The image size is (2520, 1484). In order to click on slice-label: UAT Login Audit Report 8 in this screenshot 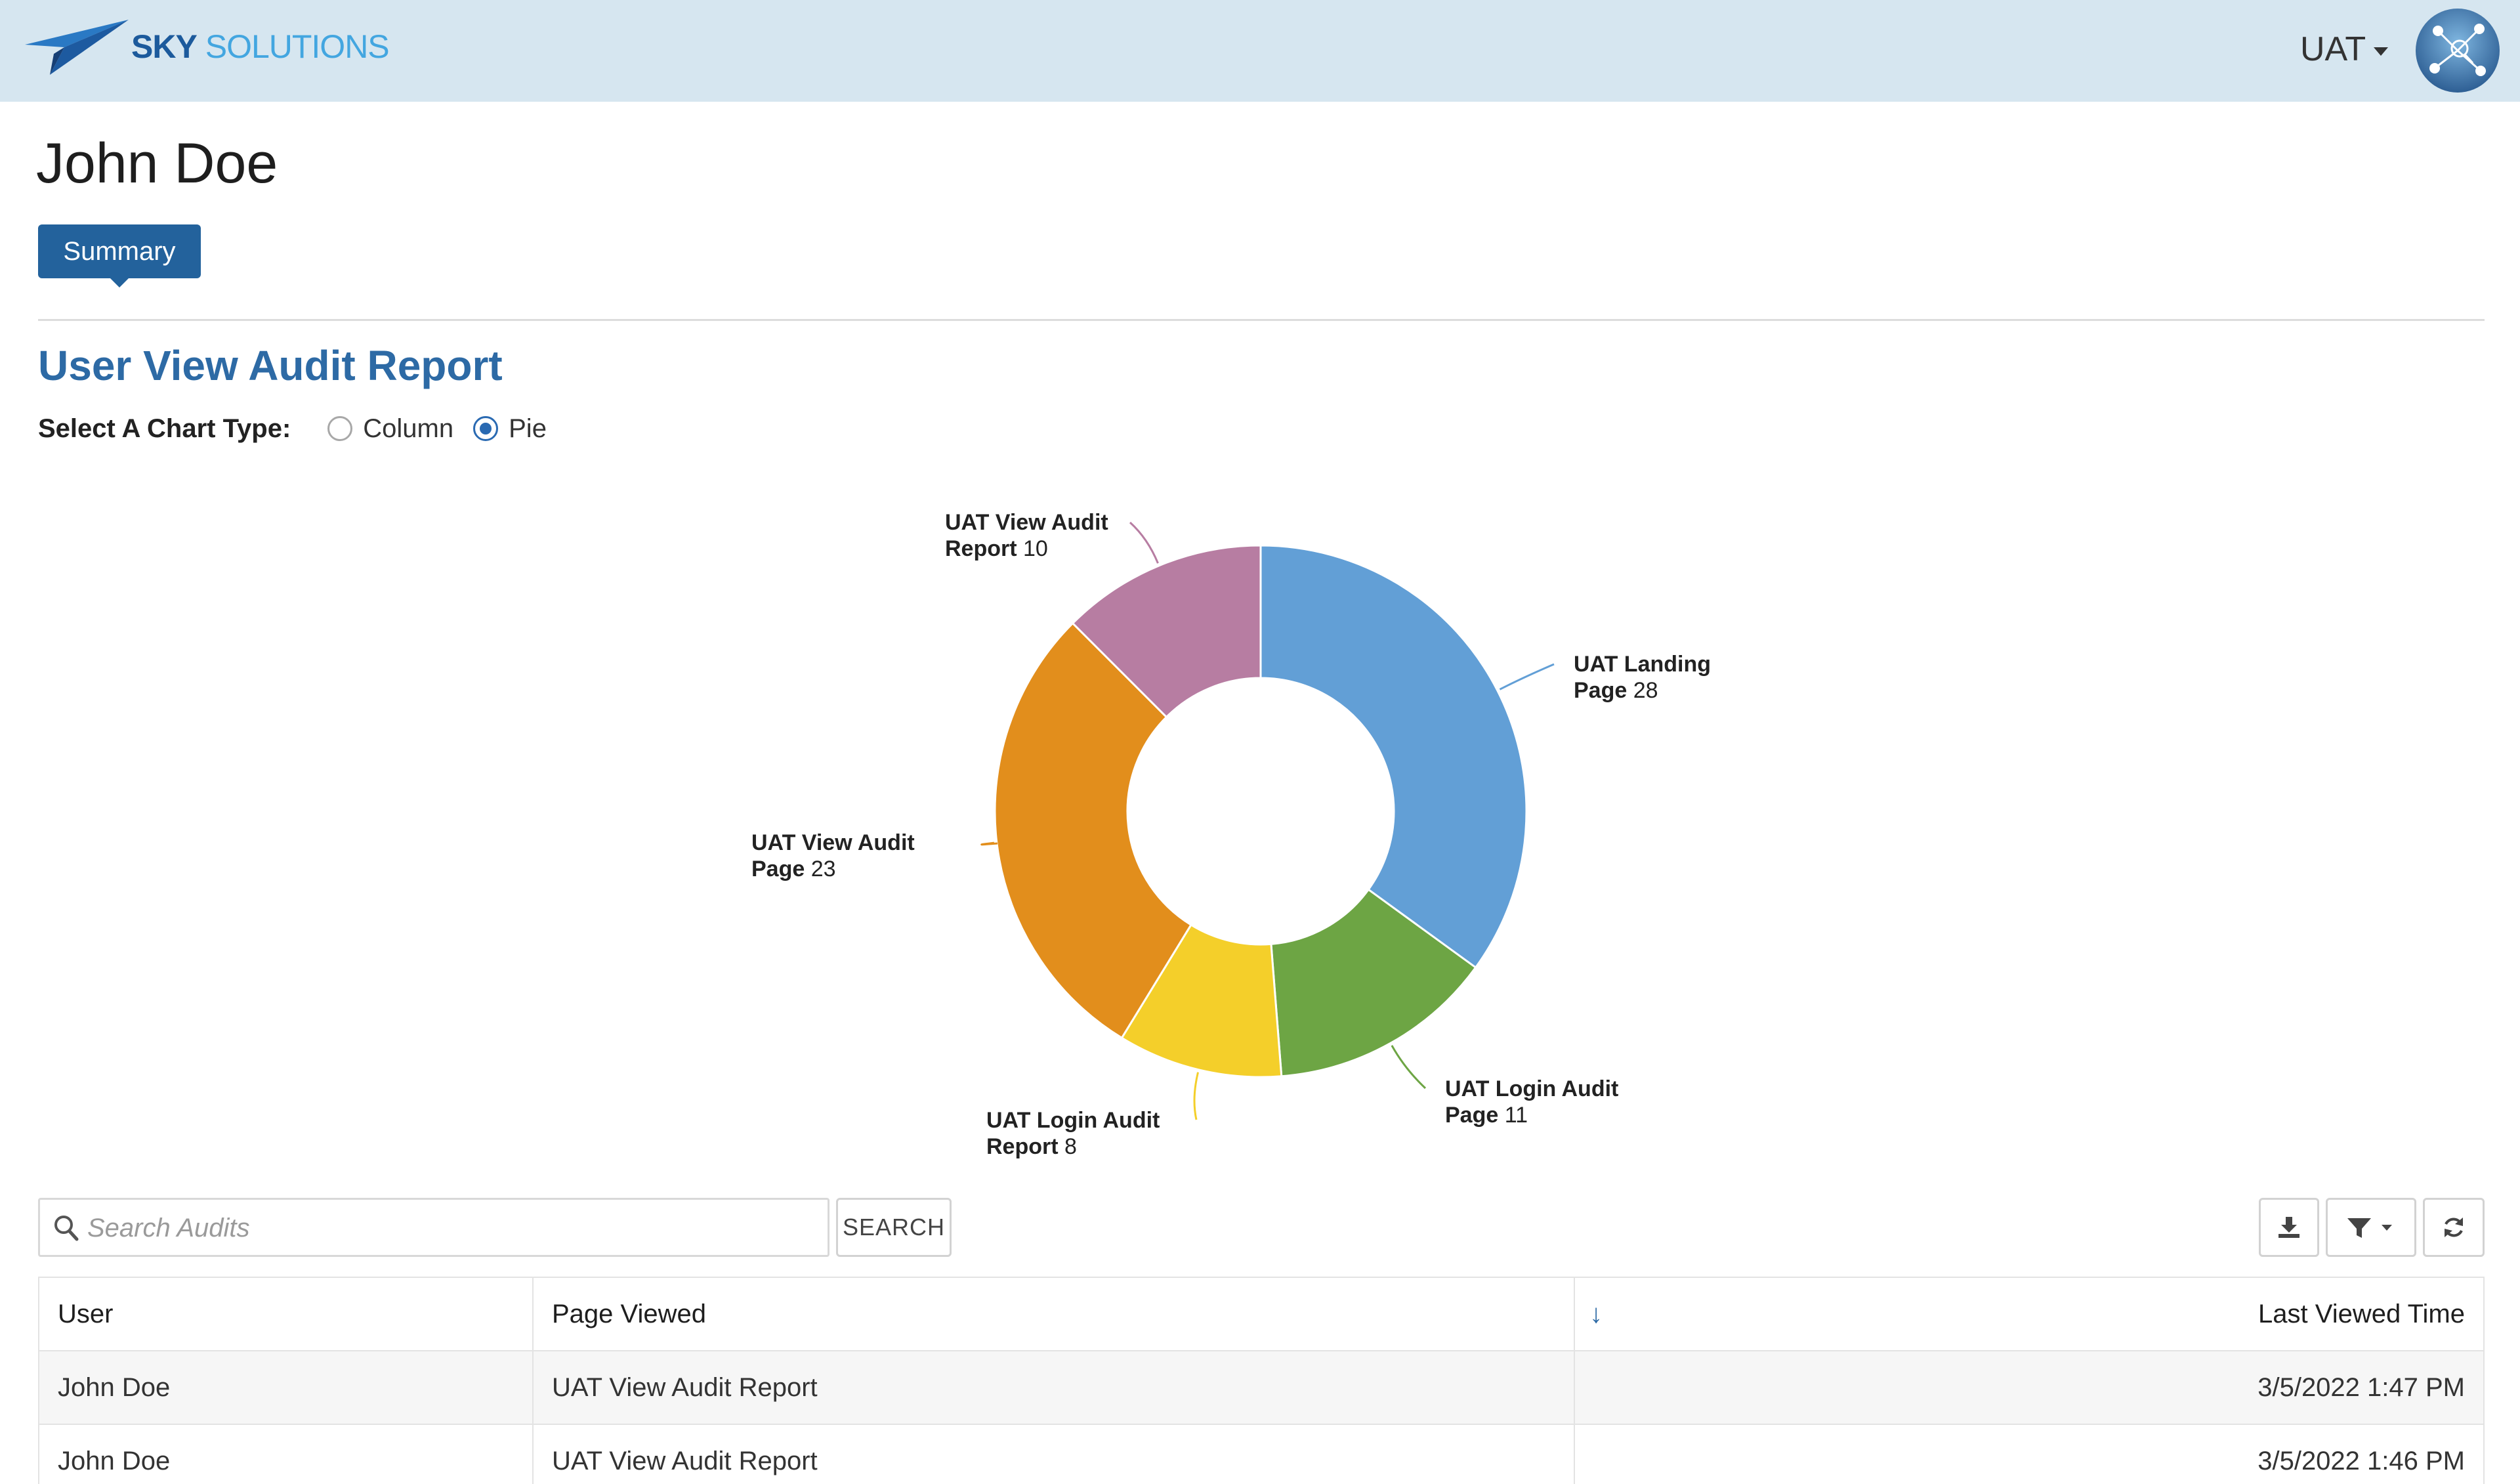, I will do `click(1073, 1133)`.